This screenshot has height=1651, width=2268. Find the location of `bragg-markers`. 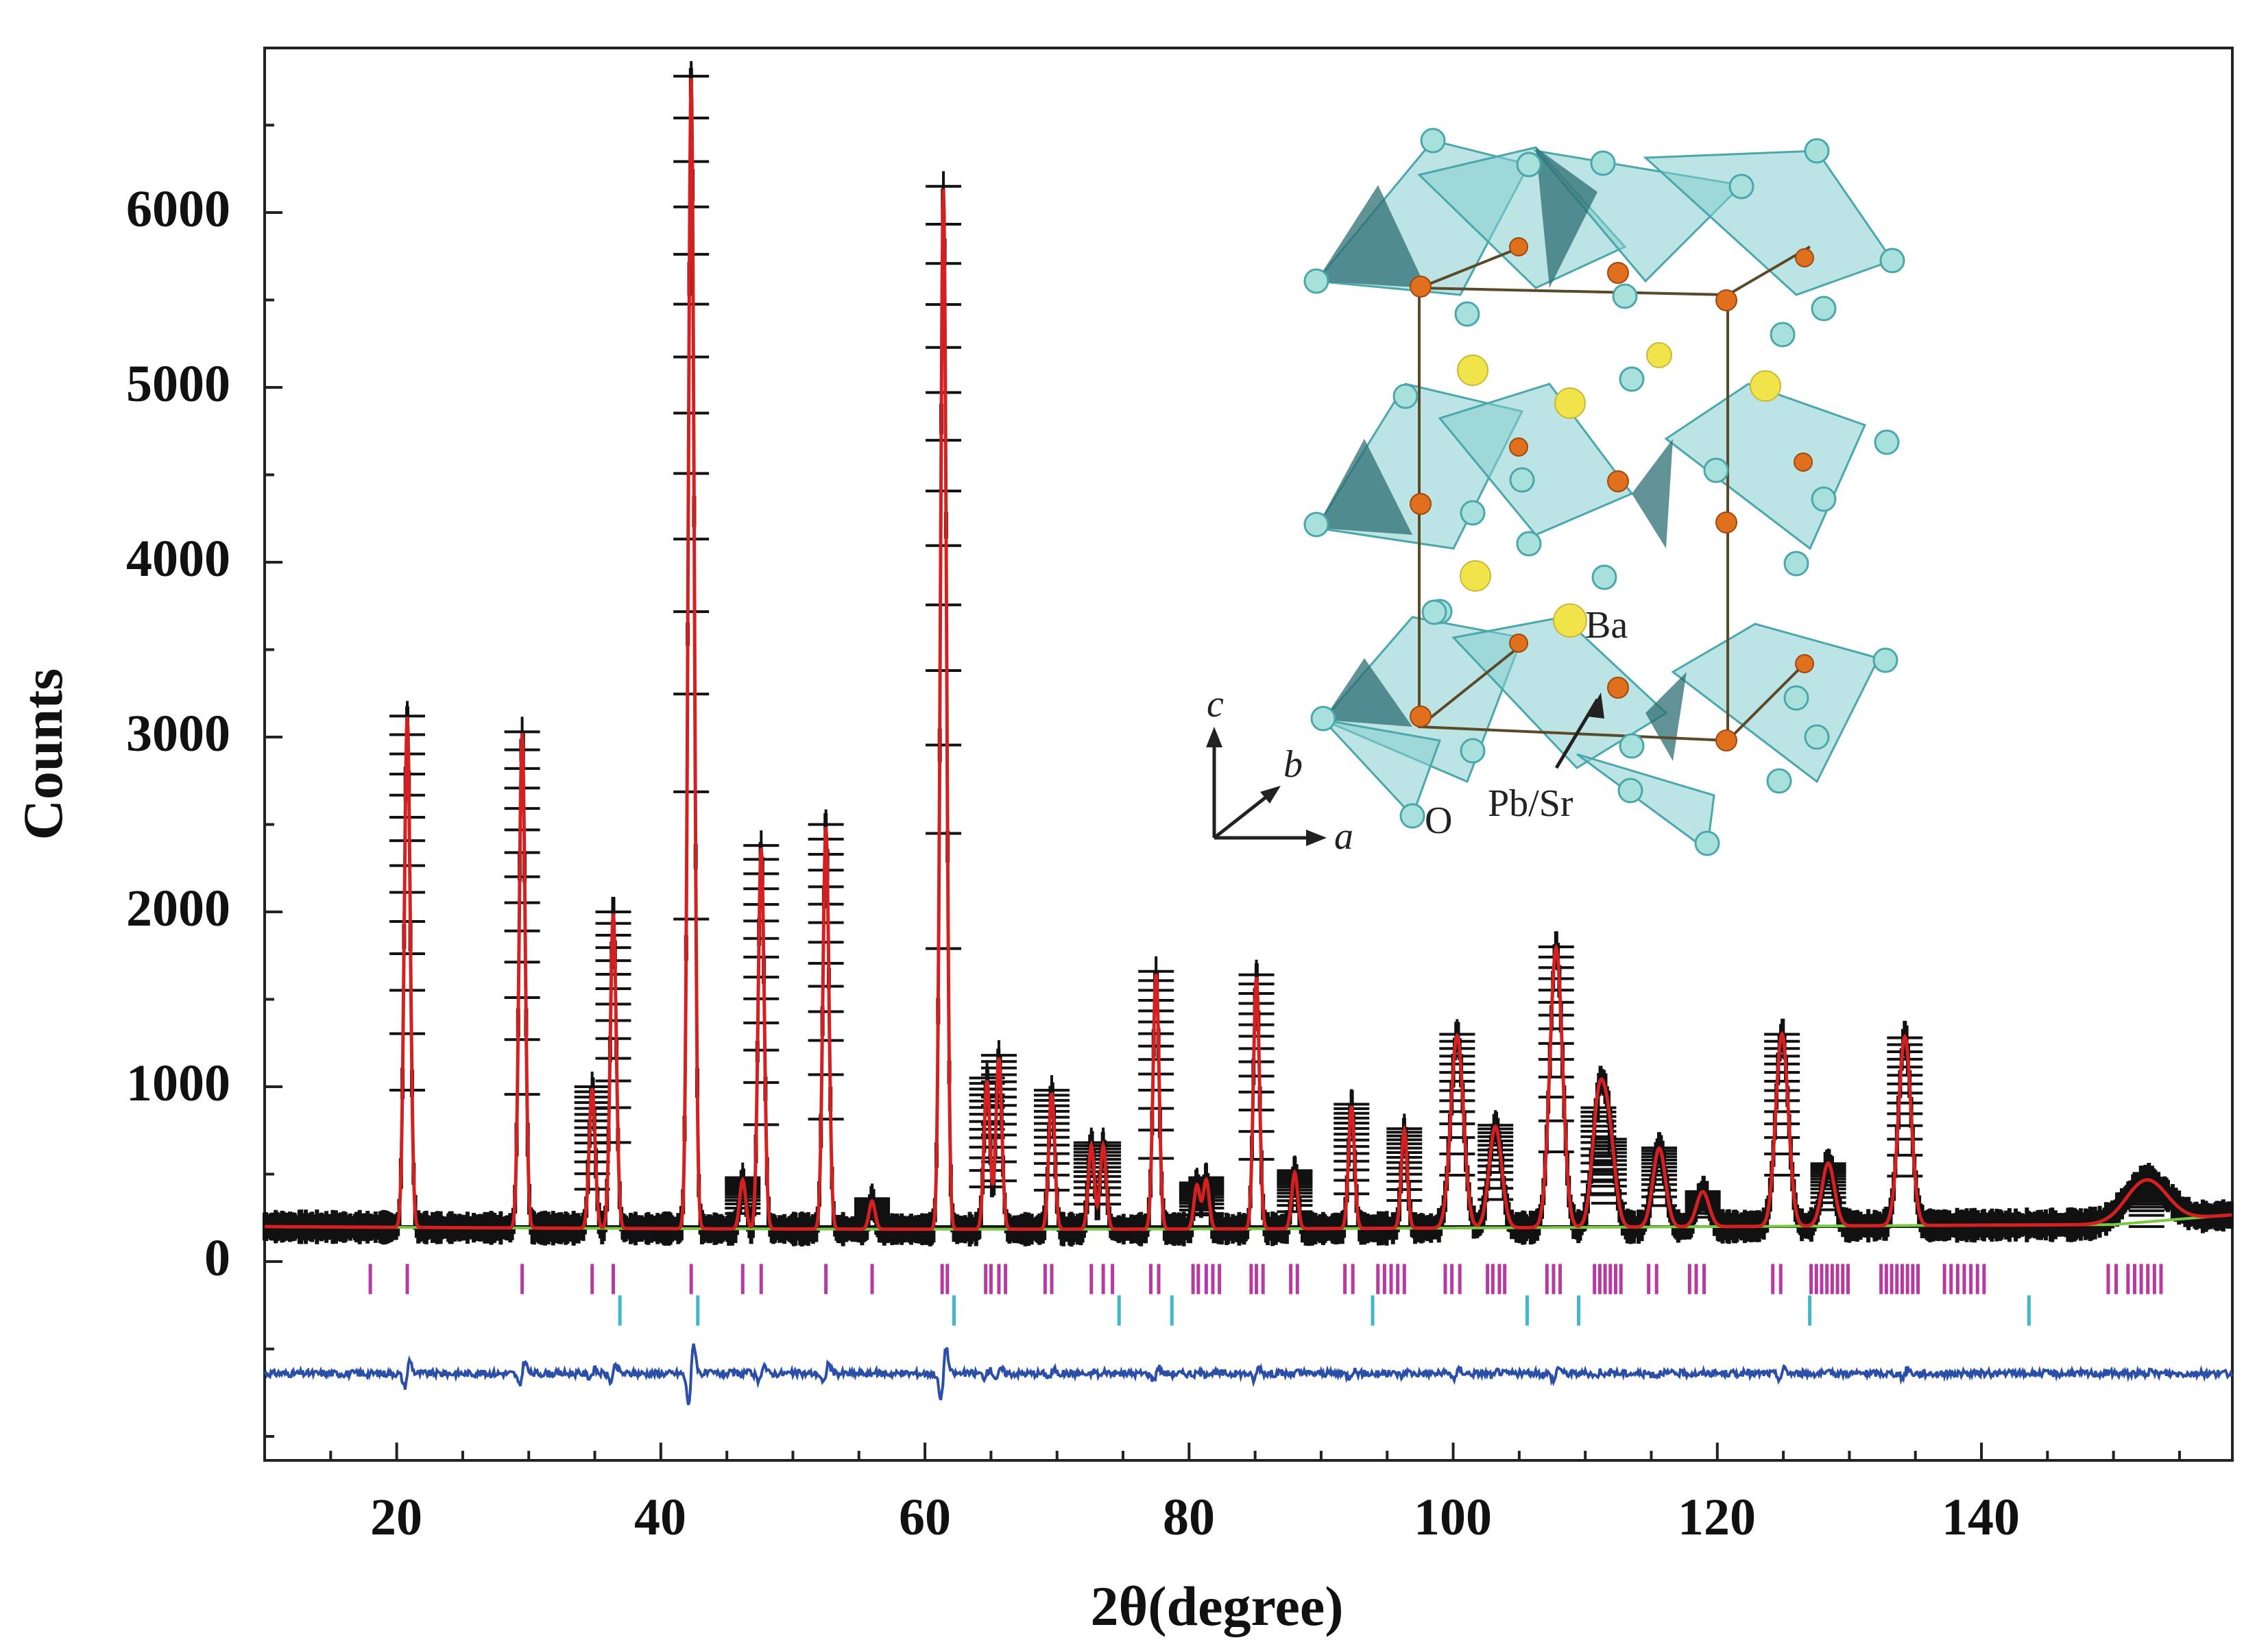

bragg-markers is located at coordinates (1265, 1295).